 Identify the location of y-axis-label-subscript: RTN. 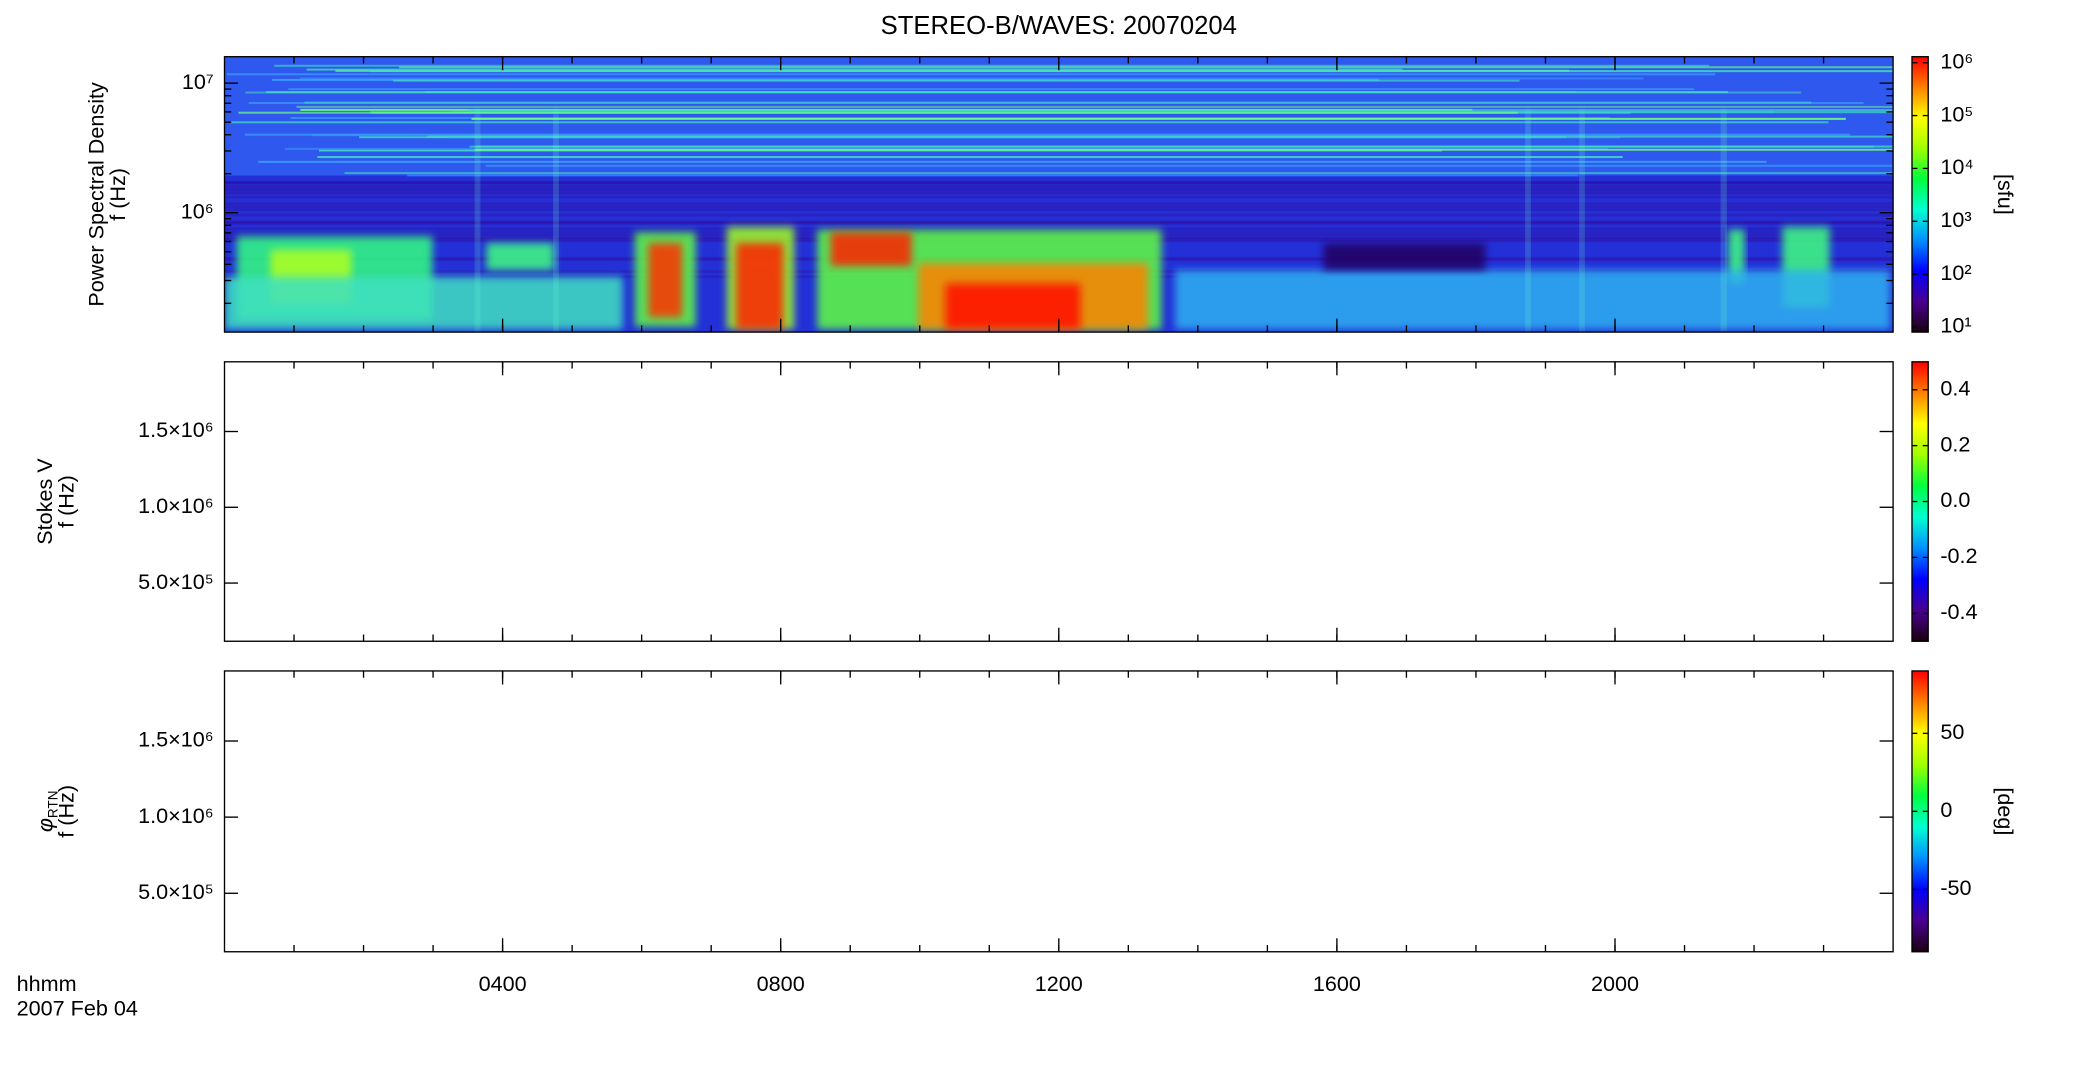
(52, 805).